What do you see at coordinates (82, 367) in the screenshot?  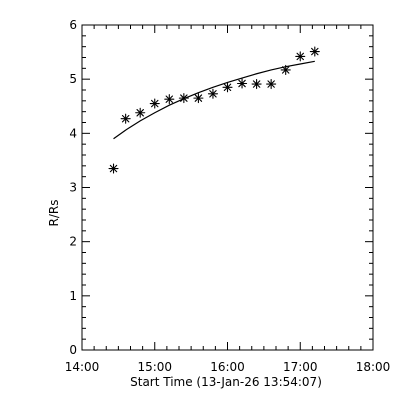 I see `x-tick-label: 14:00` at bounding box center [82, 367].